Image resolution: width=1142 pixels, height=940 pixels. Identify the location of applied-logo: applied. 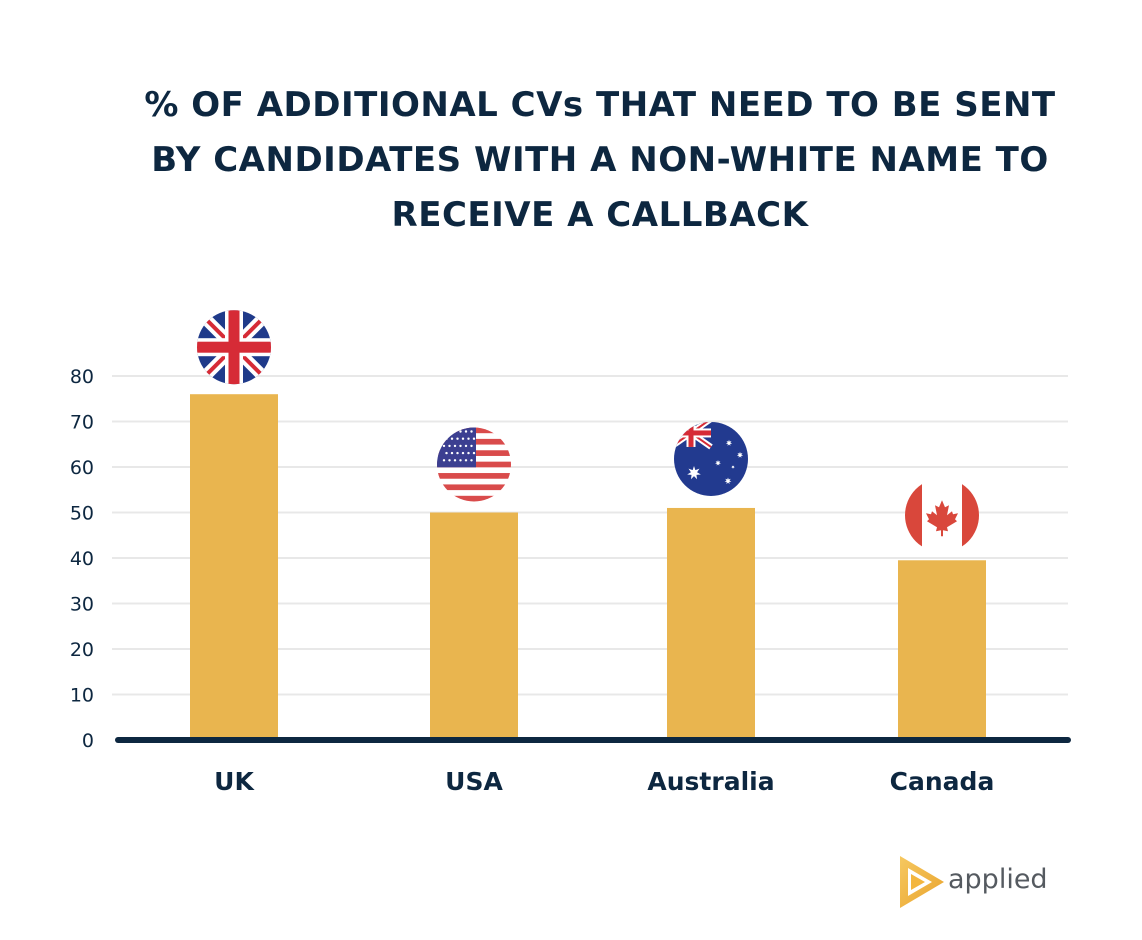
(973, 882).